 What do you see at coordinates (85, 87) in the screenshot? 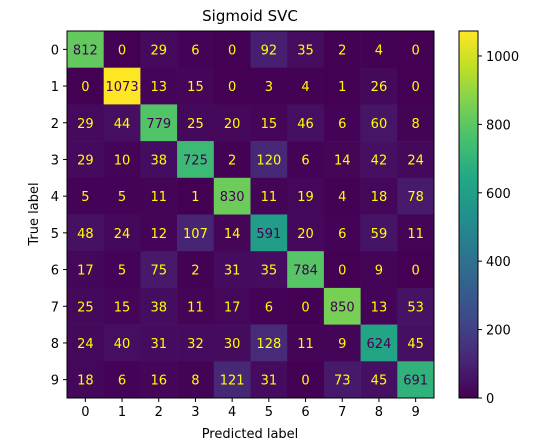
I see `cell-value-1-0: 0` at bounding box center [85, 87].